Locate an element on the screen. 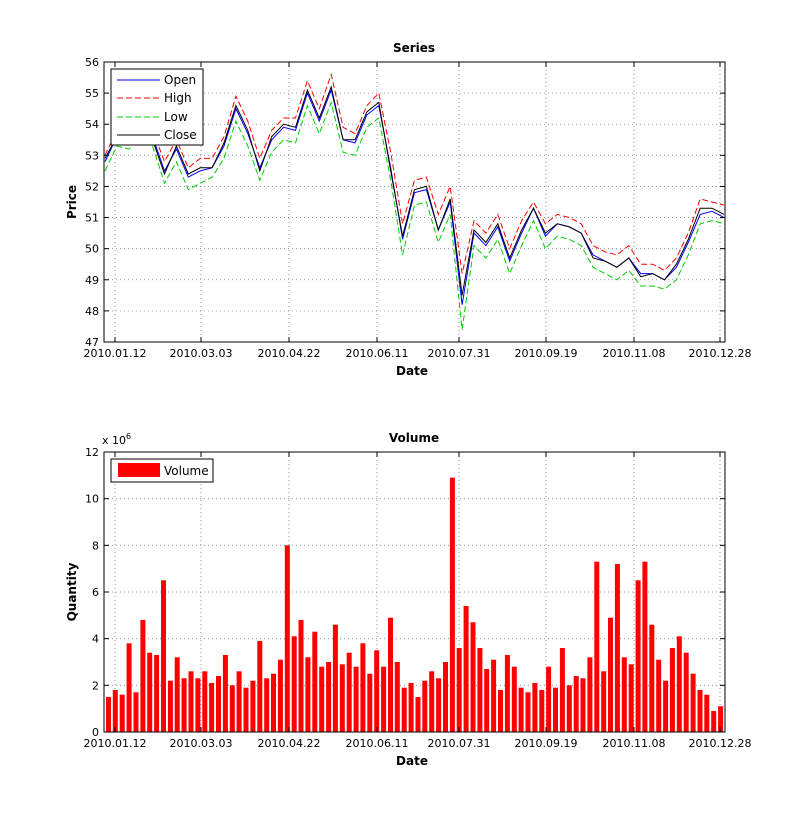 The width and height of the screenshot is (801, 824). legend-close-label: Close is located at coordinates (180, 135).